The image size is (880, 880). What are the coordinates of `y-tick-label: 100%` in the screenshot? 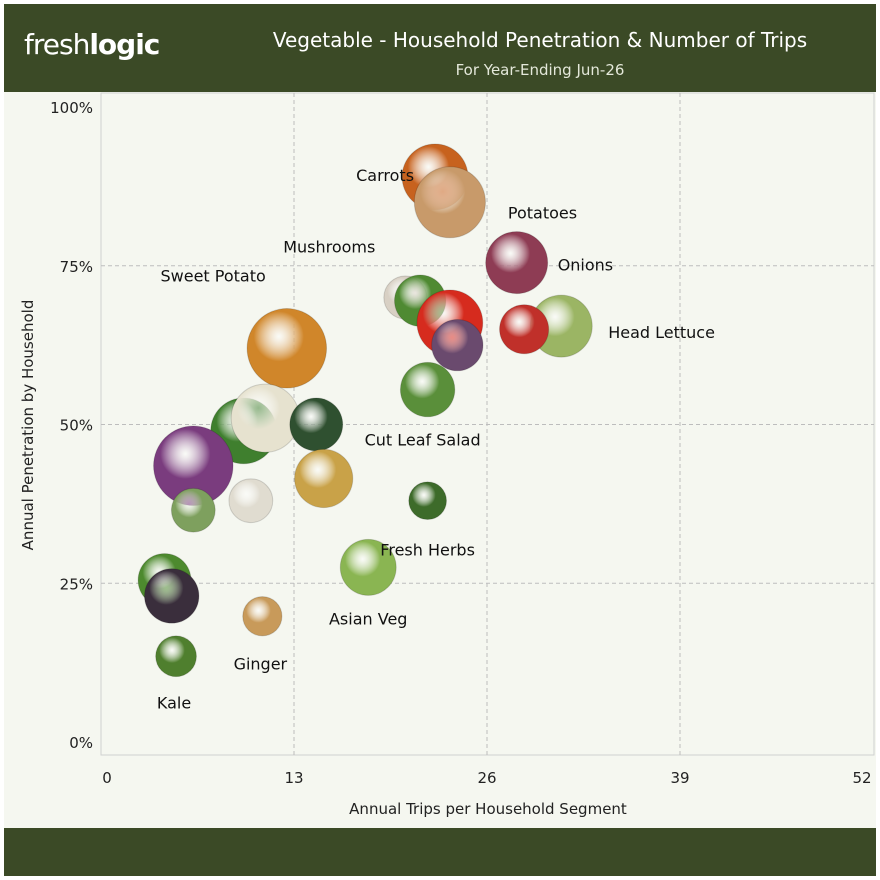 It's located at (71, 108).